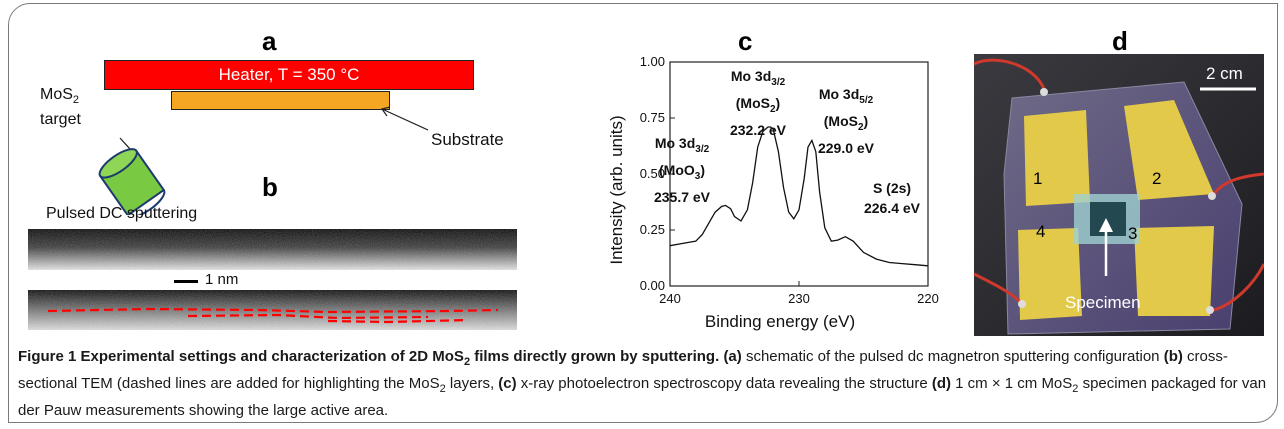  Describe the element at coordinates (122, 213) in the screenshot. I see `sputter-label: Pulsed DC sputtering` at that location.